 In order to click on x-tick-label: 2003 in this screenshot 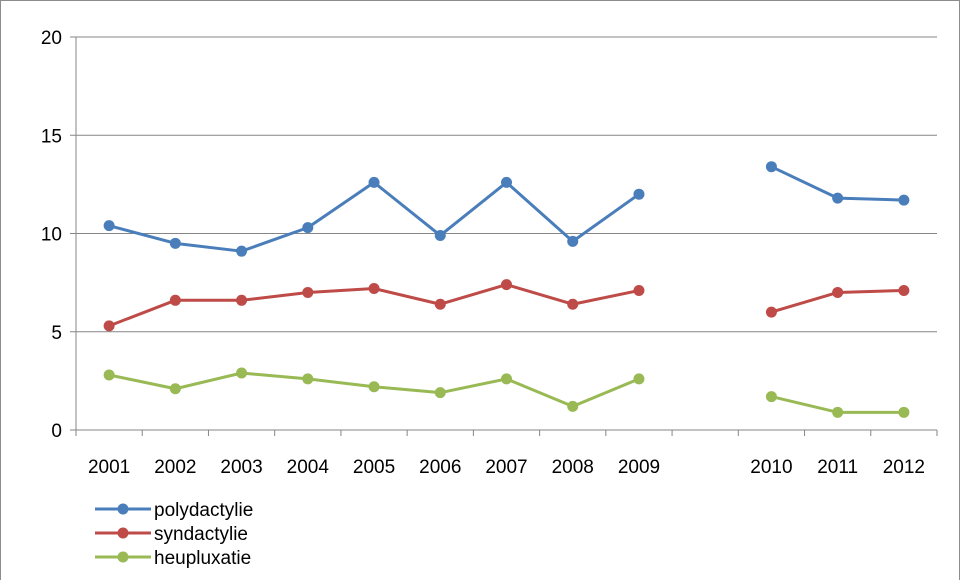, I will do `click(241, 467)`.